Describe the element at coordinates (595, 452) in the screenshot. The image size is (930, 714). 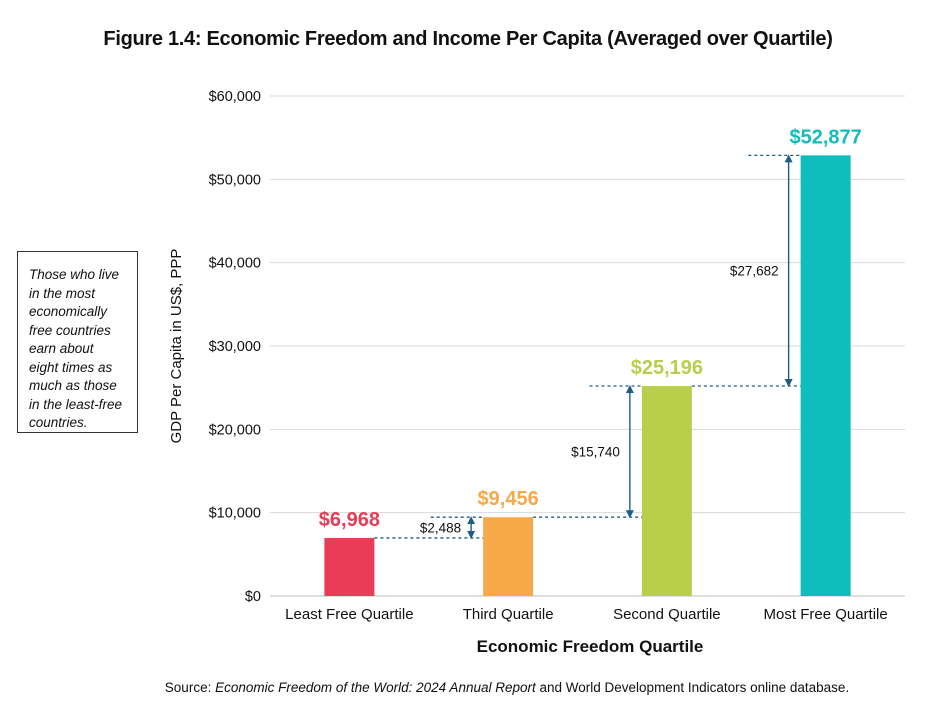
I see `difference-label: $15,740` at that location.